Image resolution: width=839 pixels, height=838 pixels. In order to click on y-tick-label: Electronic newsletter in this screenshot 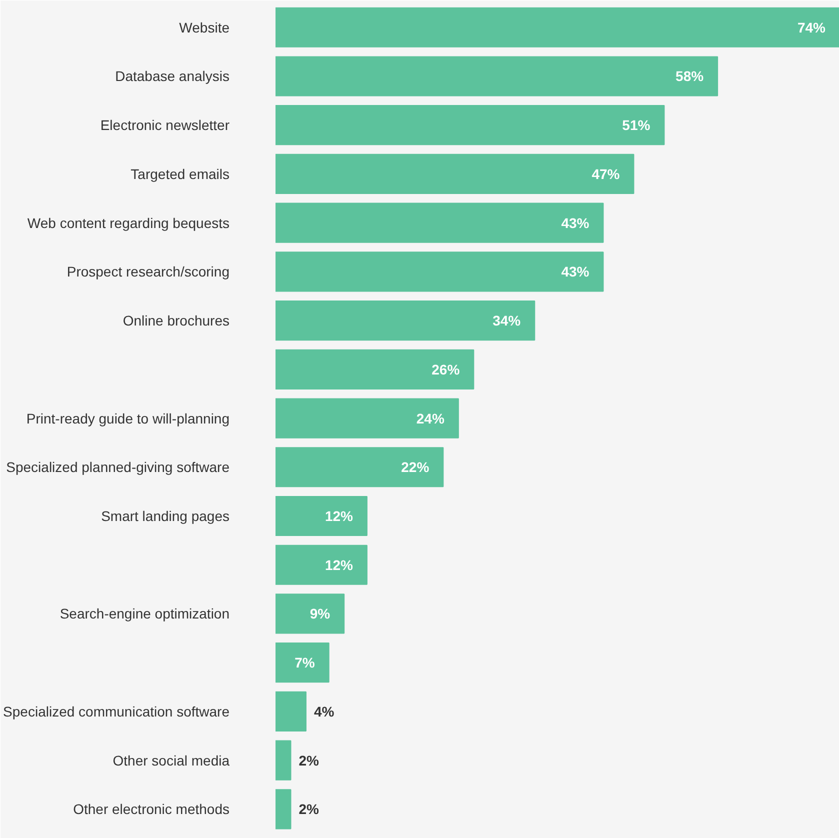, I will do `click(165, 125)`.